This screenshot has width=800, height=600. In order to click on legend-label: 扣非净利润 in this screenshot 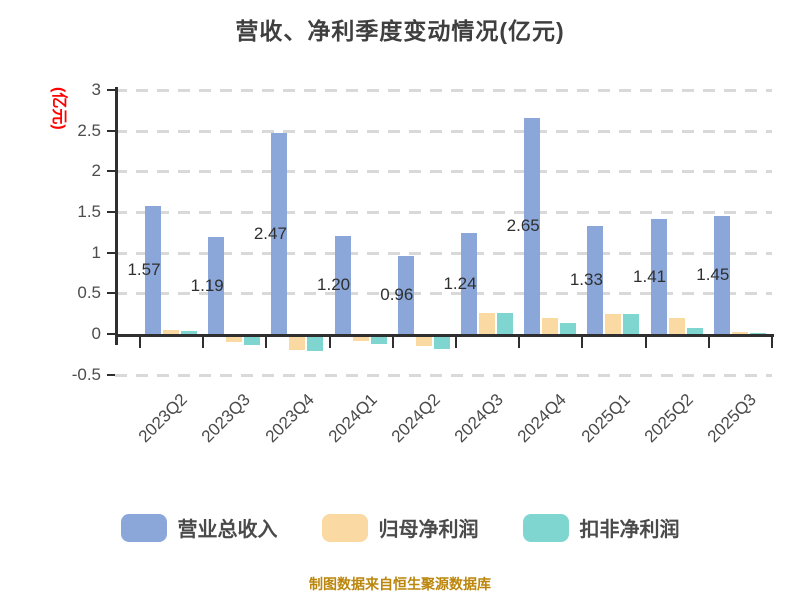, I will do `click(629, 530)`.